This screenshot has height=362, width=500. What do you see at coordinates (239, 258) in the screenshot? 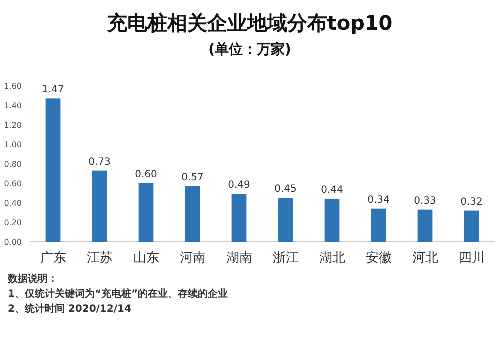
I see `x-tick-label: 湖南` at bounding box center [239, 258].